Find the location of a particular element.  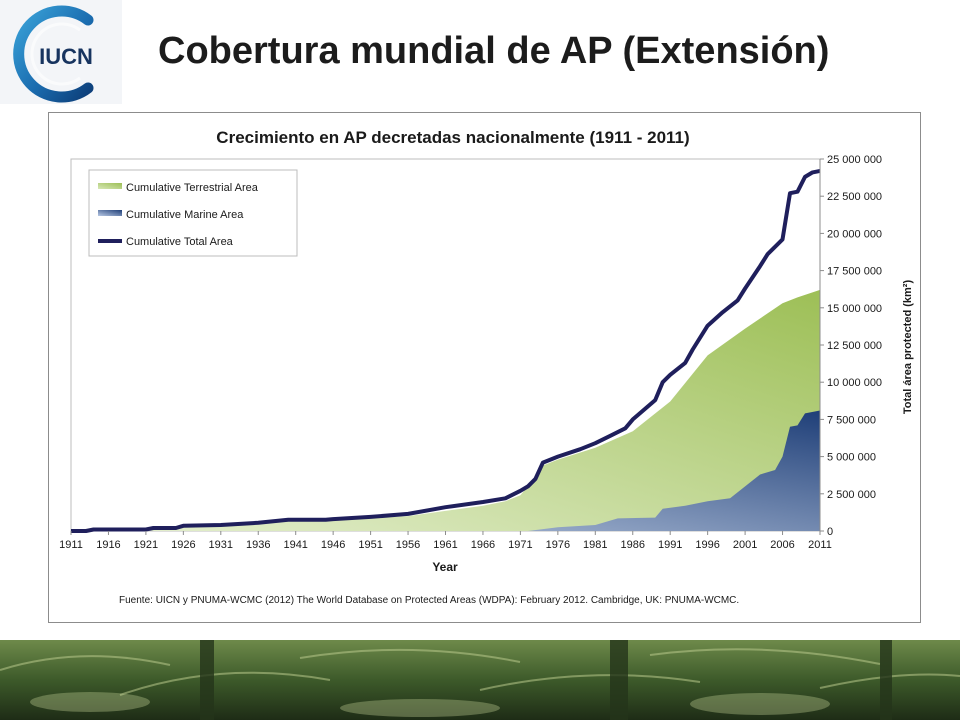

y-tick-label: 17 500 000 is located at coordinates (854, 272).